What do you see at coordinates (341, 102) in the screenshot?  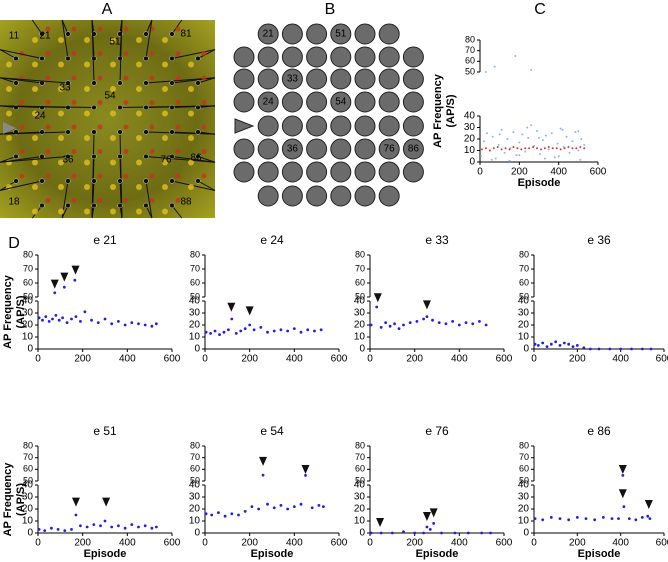 I see `electrode-label: 54` at bounding box center [341, 102].